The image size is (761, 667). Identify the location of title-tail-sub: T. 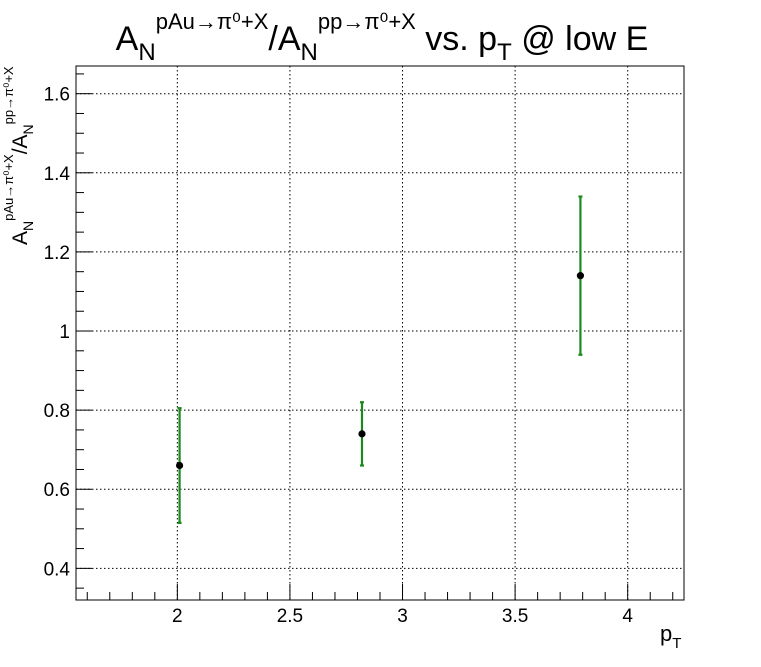
(504, 52).